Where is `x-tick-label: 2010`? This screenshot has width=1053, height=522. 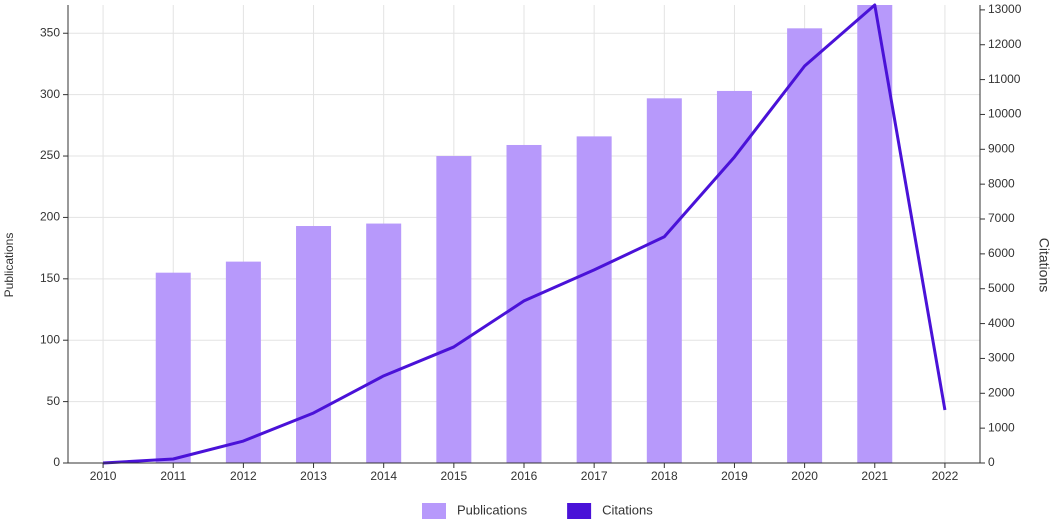
x-tick-label: 2010 is located at coordinates (103, 476).